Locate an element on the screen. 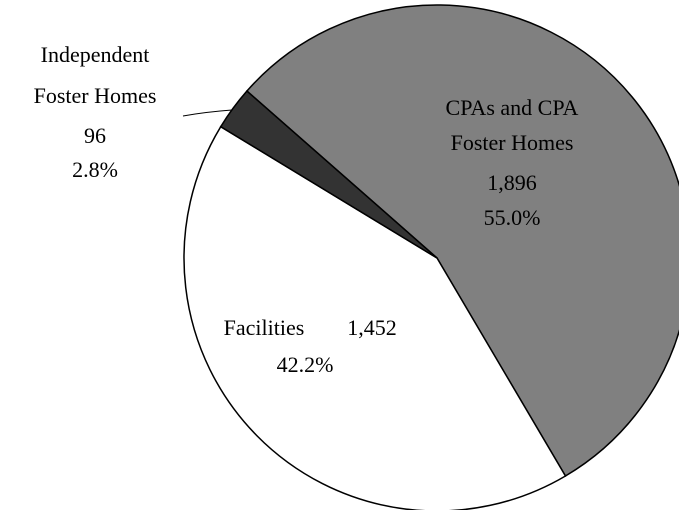 Image resolution: width=679 pixels, height=510 pixels. percent-label: 2.8% is located at coordinates (95, 169).